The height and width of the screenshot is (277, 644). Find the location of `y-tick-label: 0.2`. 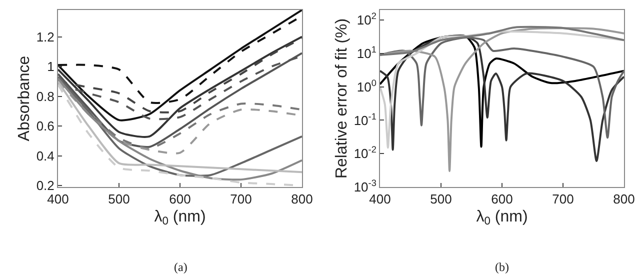

y-tick-label: 0.2 is located at coordinates (45, 186).